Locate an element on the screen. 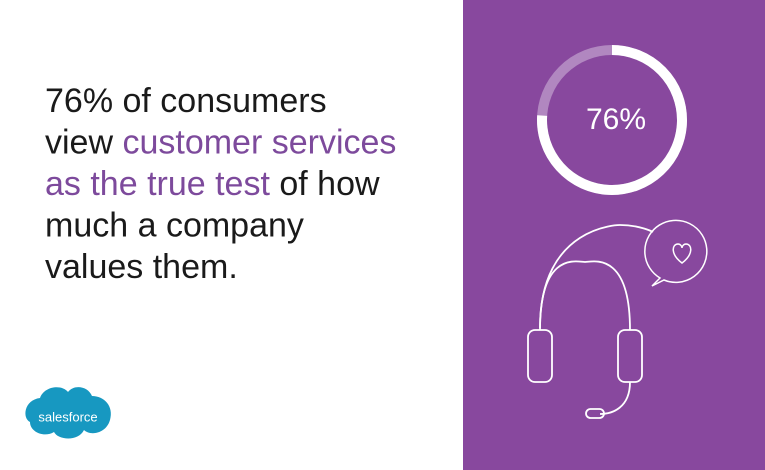 The image size is (765, 470). headline-line: as the true test of how is located at coordinates (212, 184).